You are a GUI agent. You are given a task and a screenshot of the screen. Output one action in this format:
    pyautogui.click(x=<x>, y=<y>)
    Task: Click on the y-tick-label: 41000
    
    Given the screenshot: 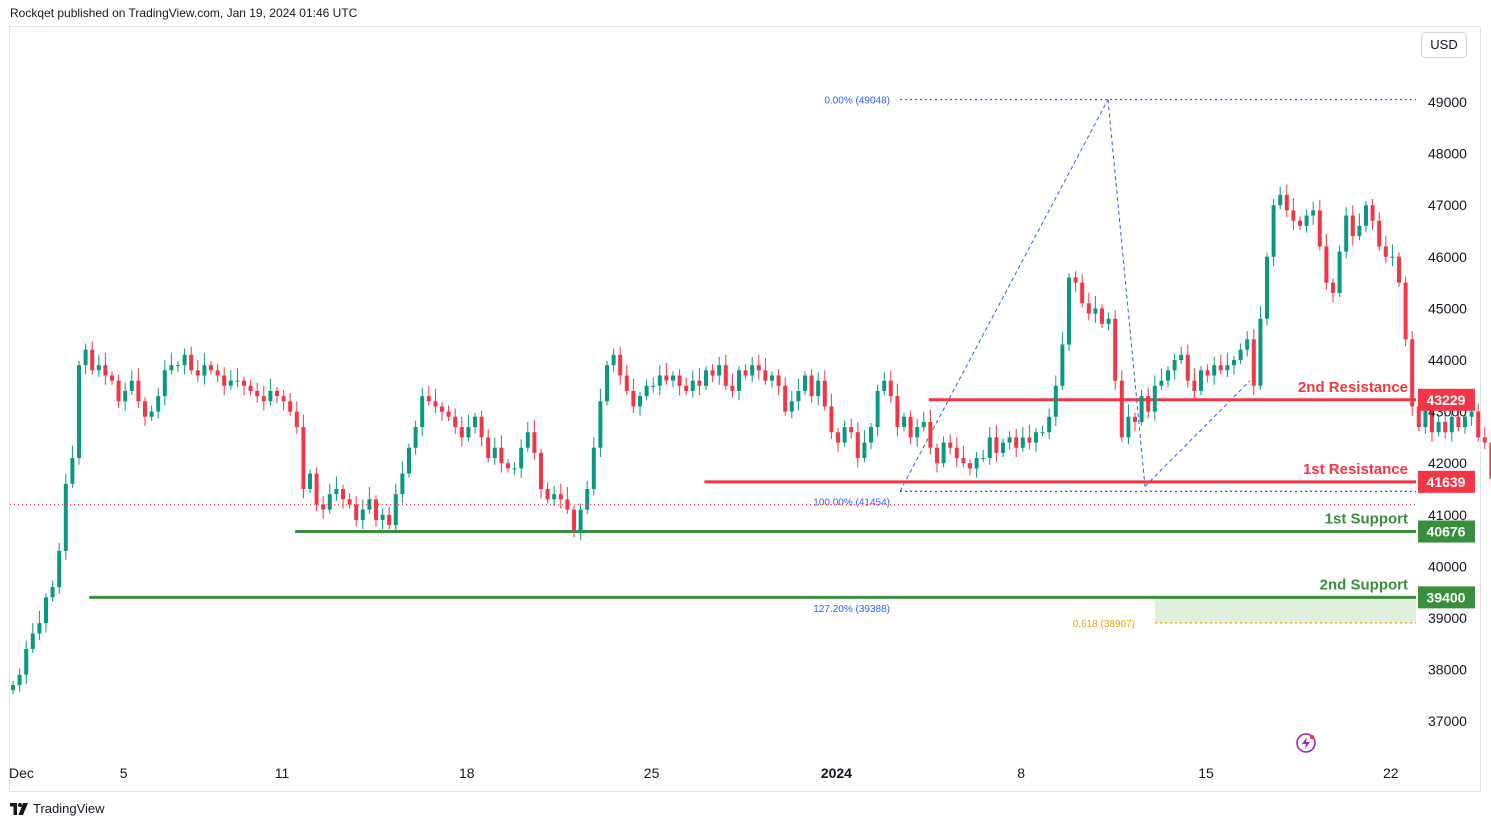 What is the action you would take?
    pyautogui.click(x=1447, y=515)
    